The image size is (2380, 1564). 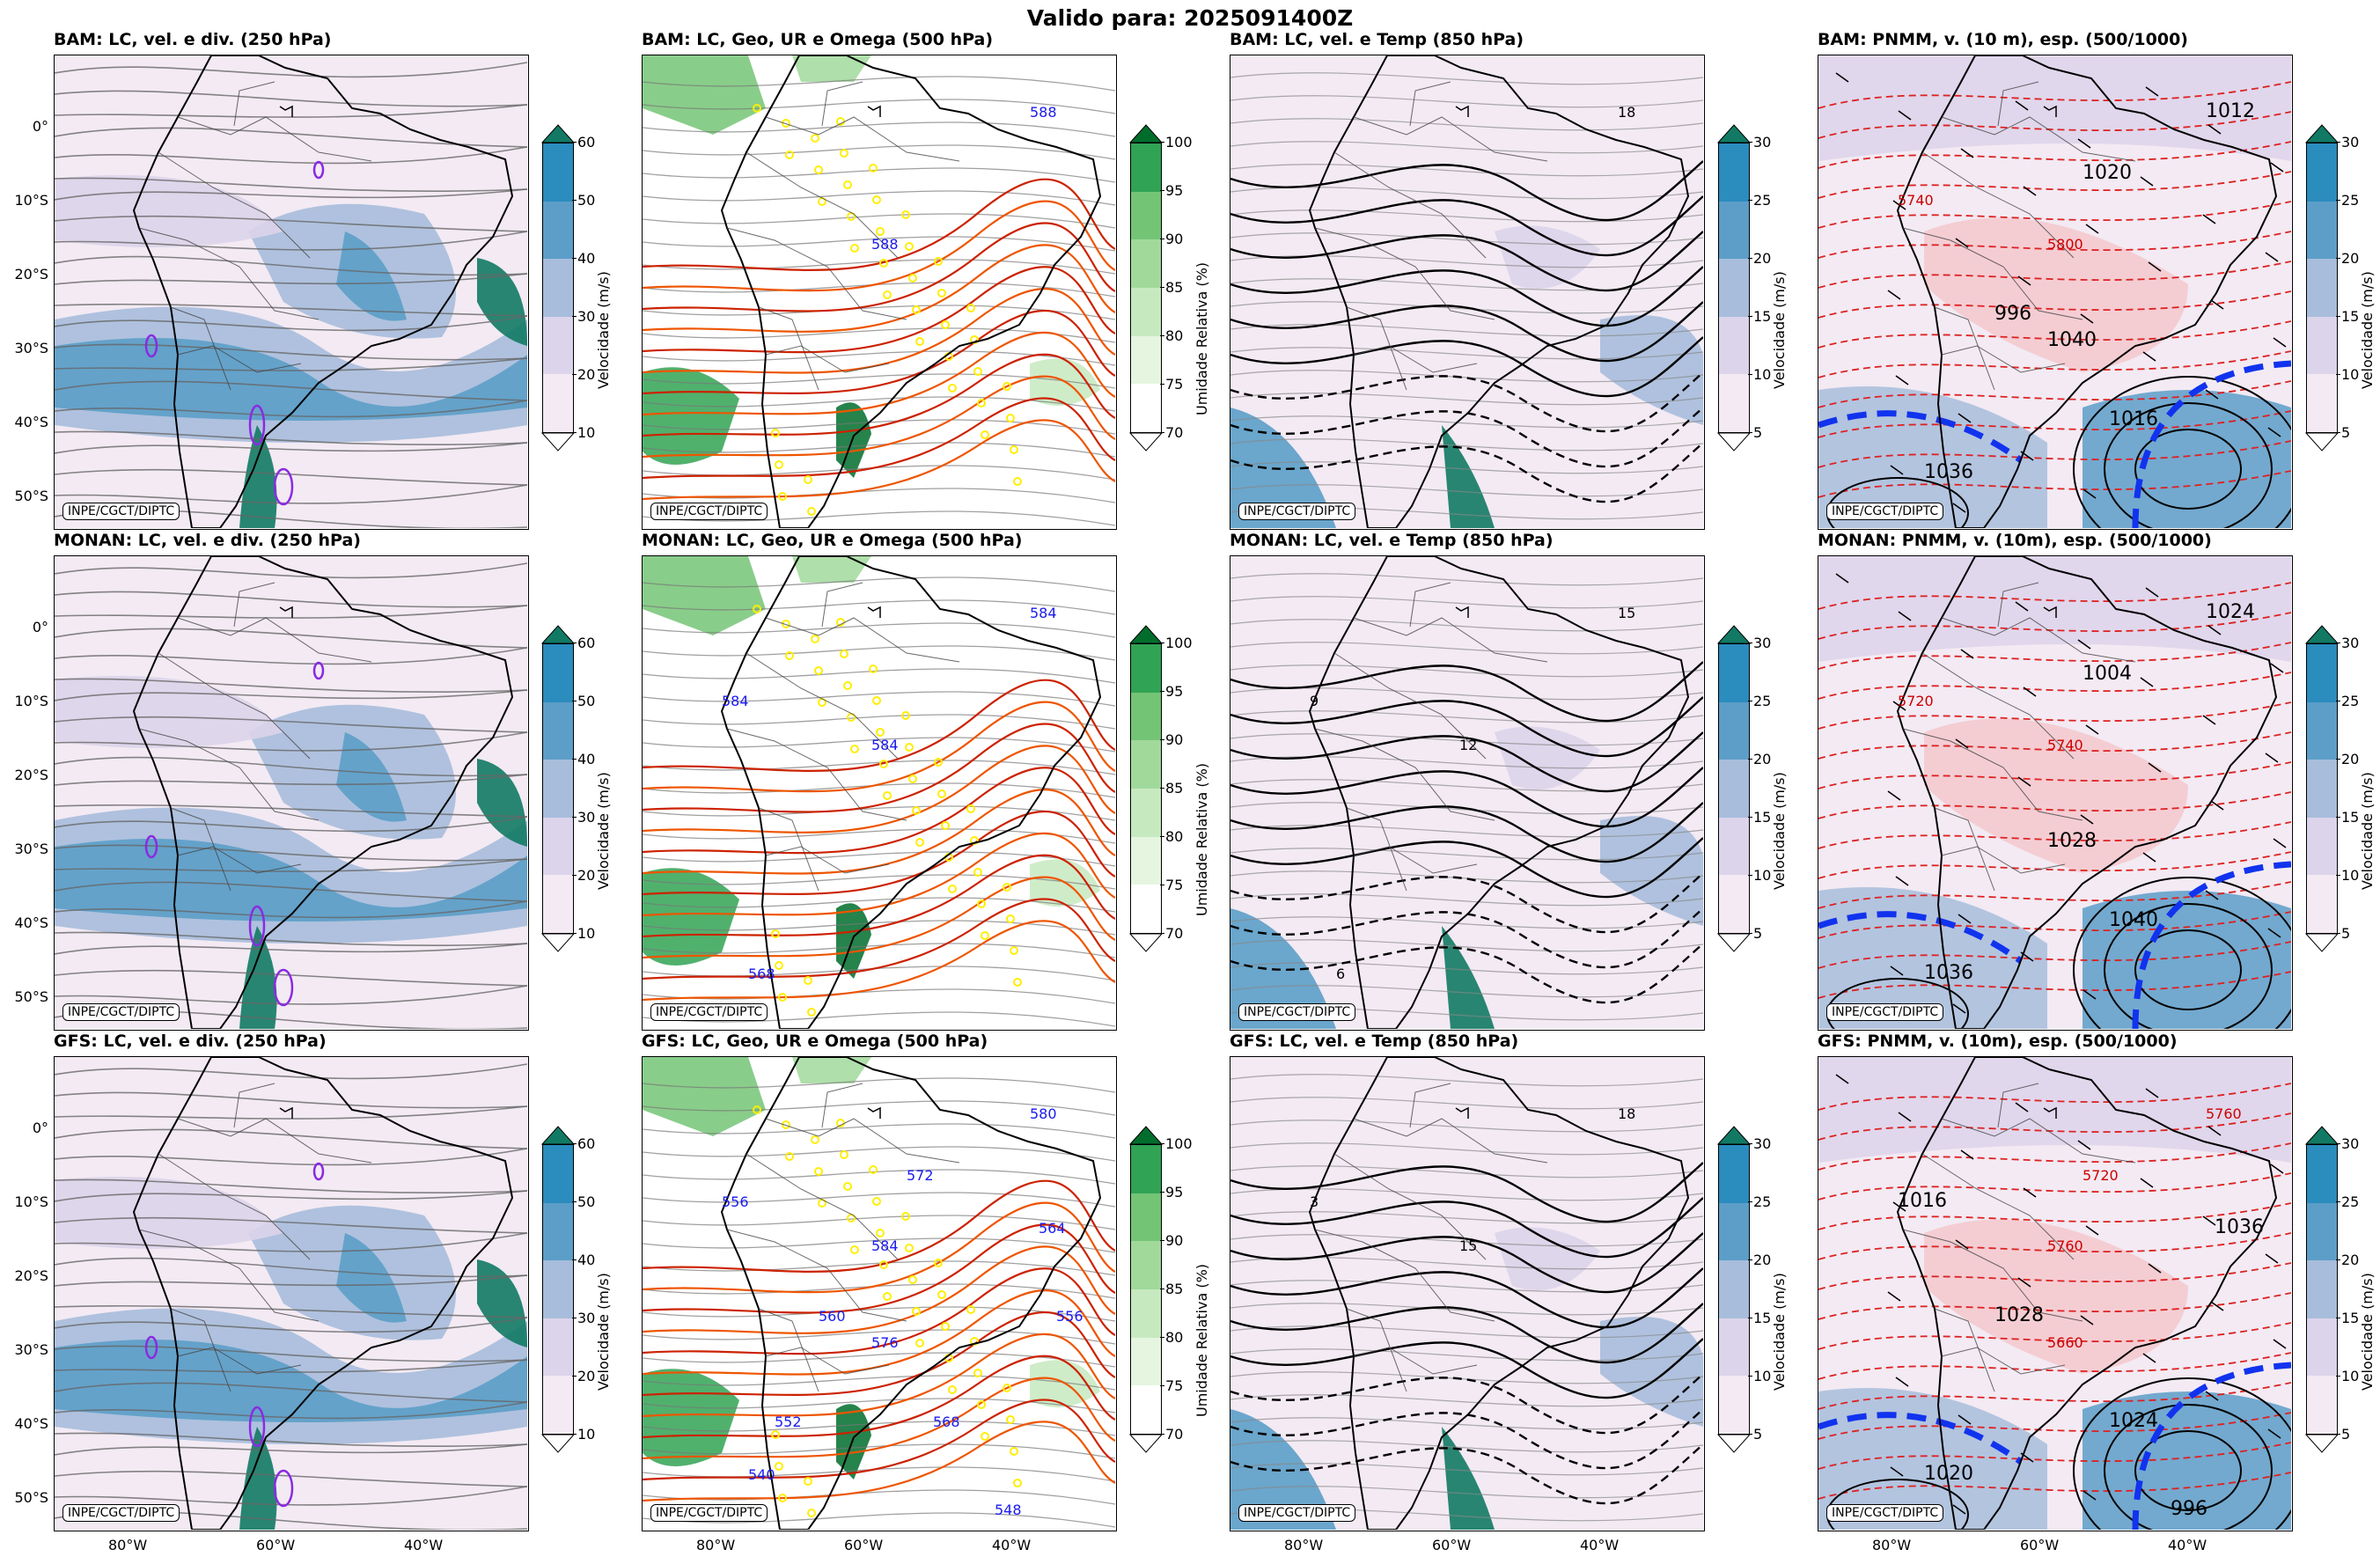 What do you see at coordinates (583, 374) in the screenshot?
I see `colorbar-tick-label: 20` at bounding box center [583, 374].